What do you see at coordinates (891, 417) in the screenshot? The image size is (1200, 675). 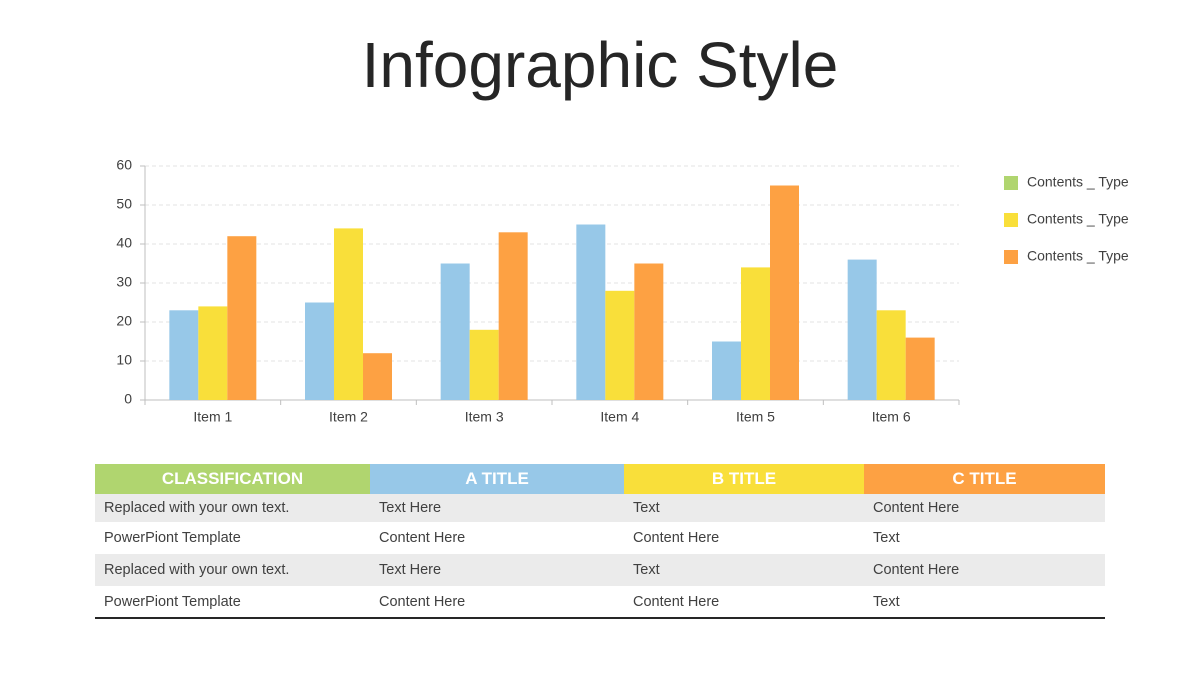 I see `x-tick-label: Item 6` at bounding box center [891, 417].